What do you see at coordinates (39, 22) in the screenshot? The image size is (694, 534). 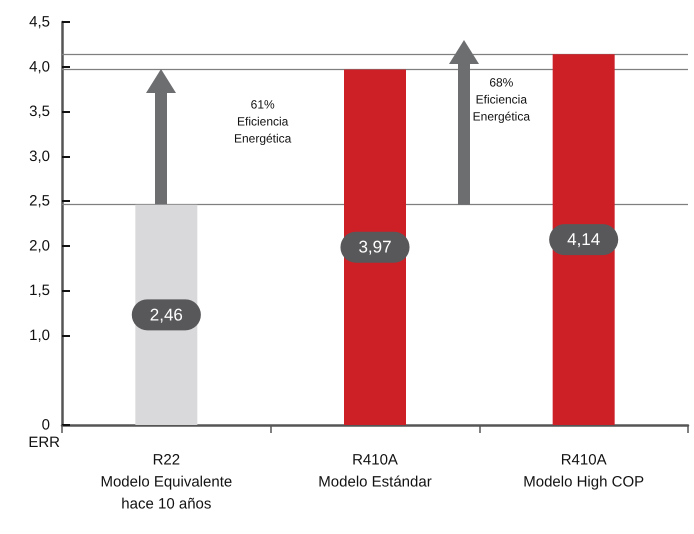 I see `y-tick-label: 4,5` at bounding box center [39, 22].